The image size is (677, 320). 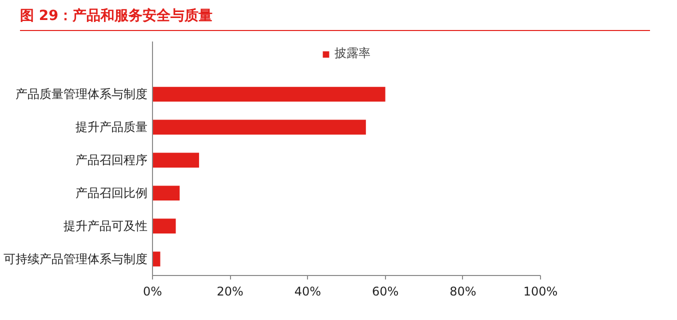 What do you see at coordinates (463, 291) in the screenshot?
I see `x-tick-label: 80%` at bounding box center [463, 291].